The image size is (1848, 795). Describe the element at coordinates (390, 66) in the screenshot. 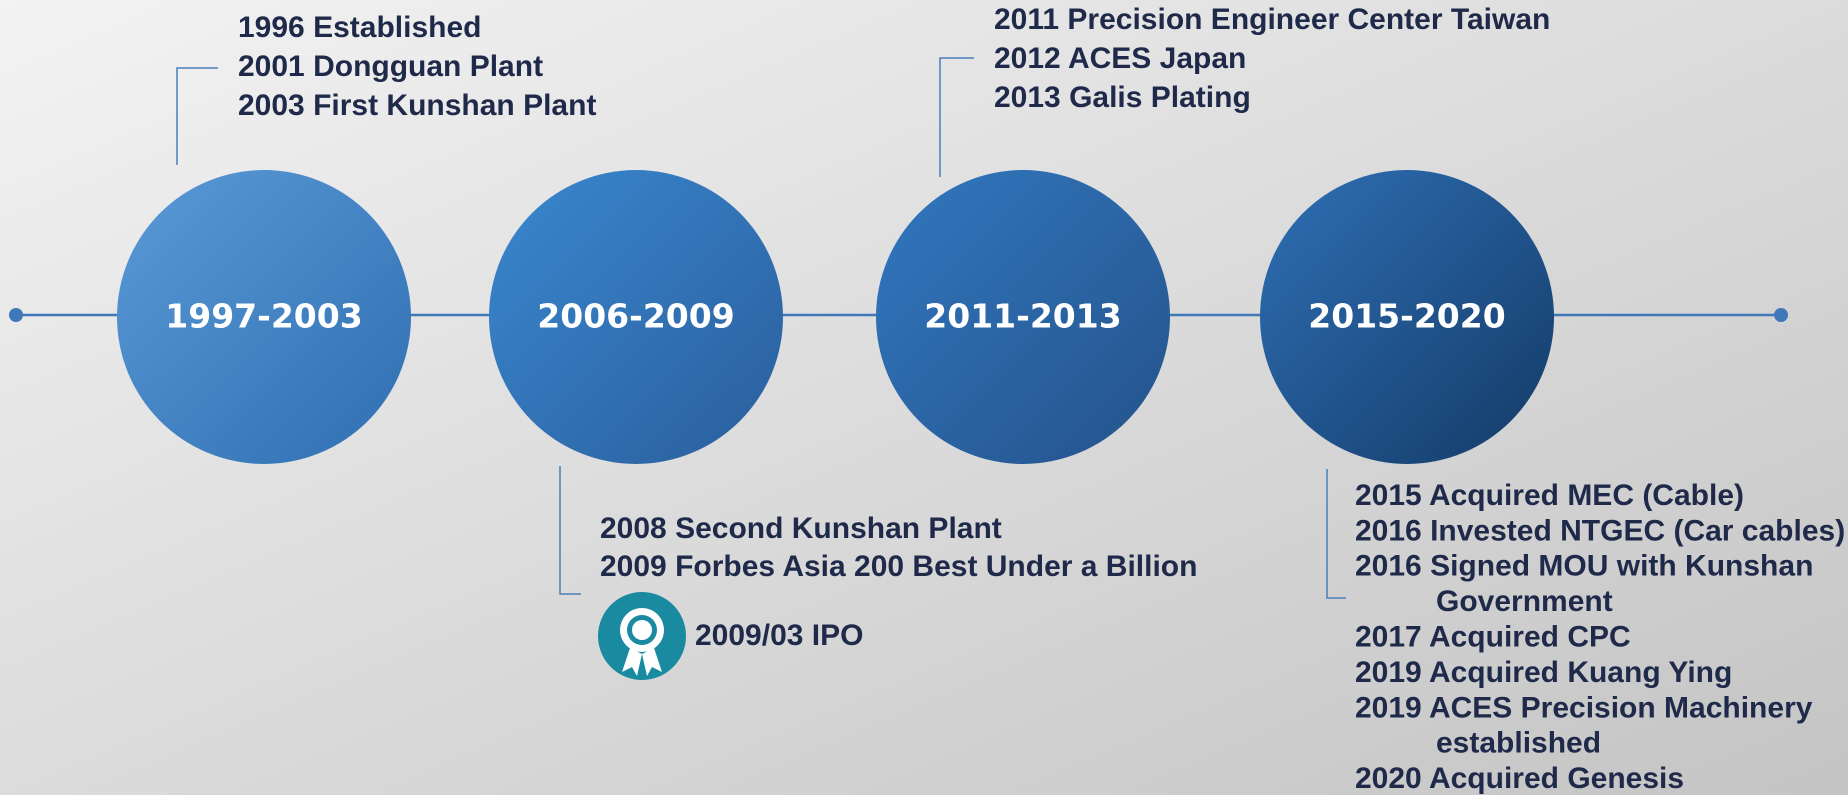

I see `event-text: 2001 Dongguan Plant` at that location.